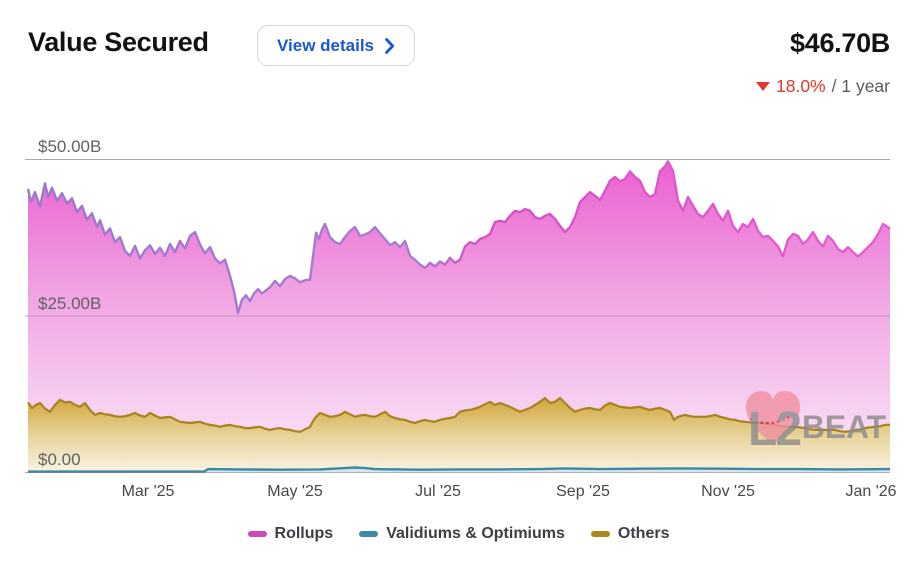  I want to click on legend-label: Validiums & Optimiums, so click(475, 533).